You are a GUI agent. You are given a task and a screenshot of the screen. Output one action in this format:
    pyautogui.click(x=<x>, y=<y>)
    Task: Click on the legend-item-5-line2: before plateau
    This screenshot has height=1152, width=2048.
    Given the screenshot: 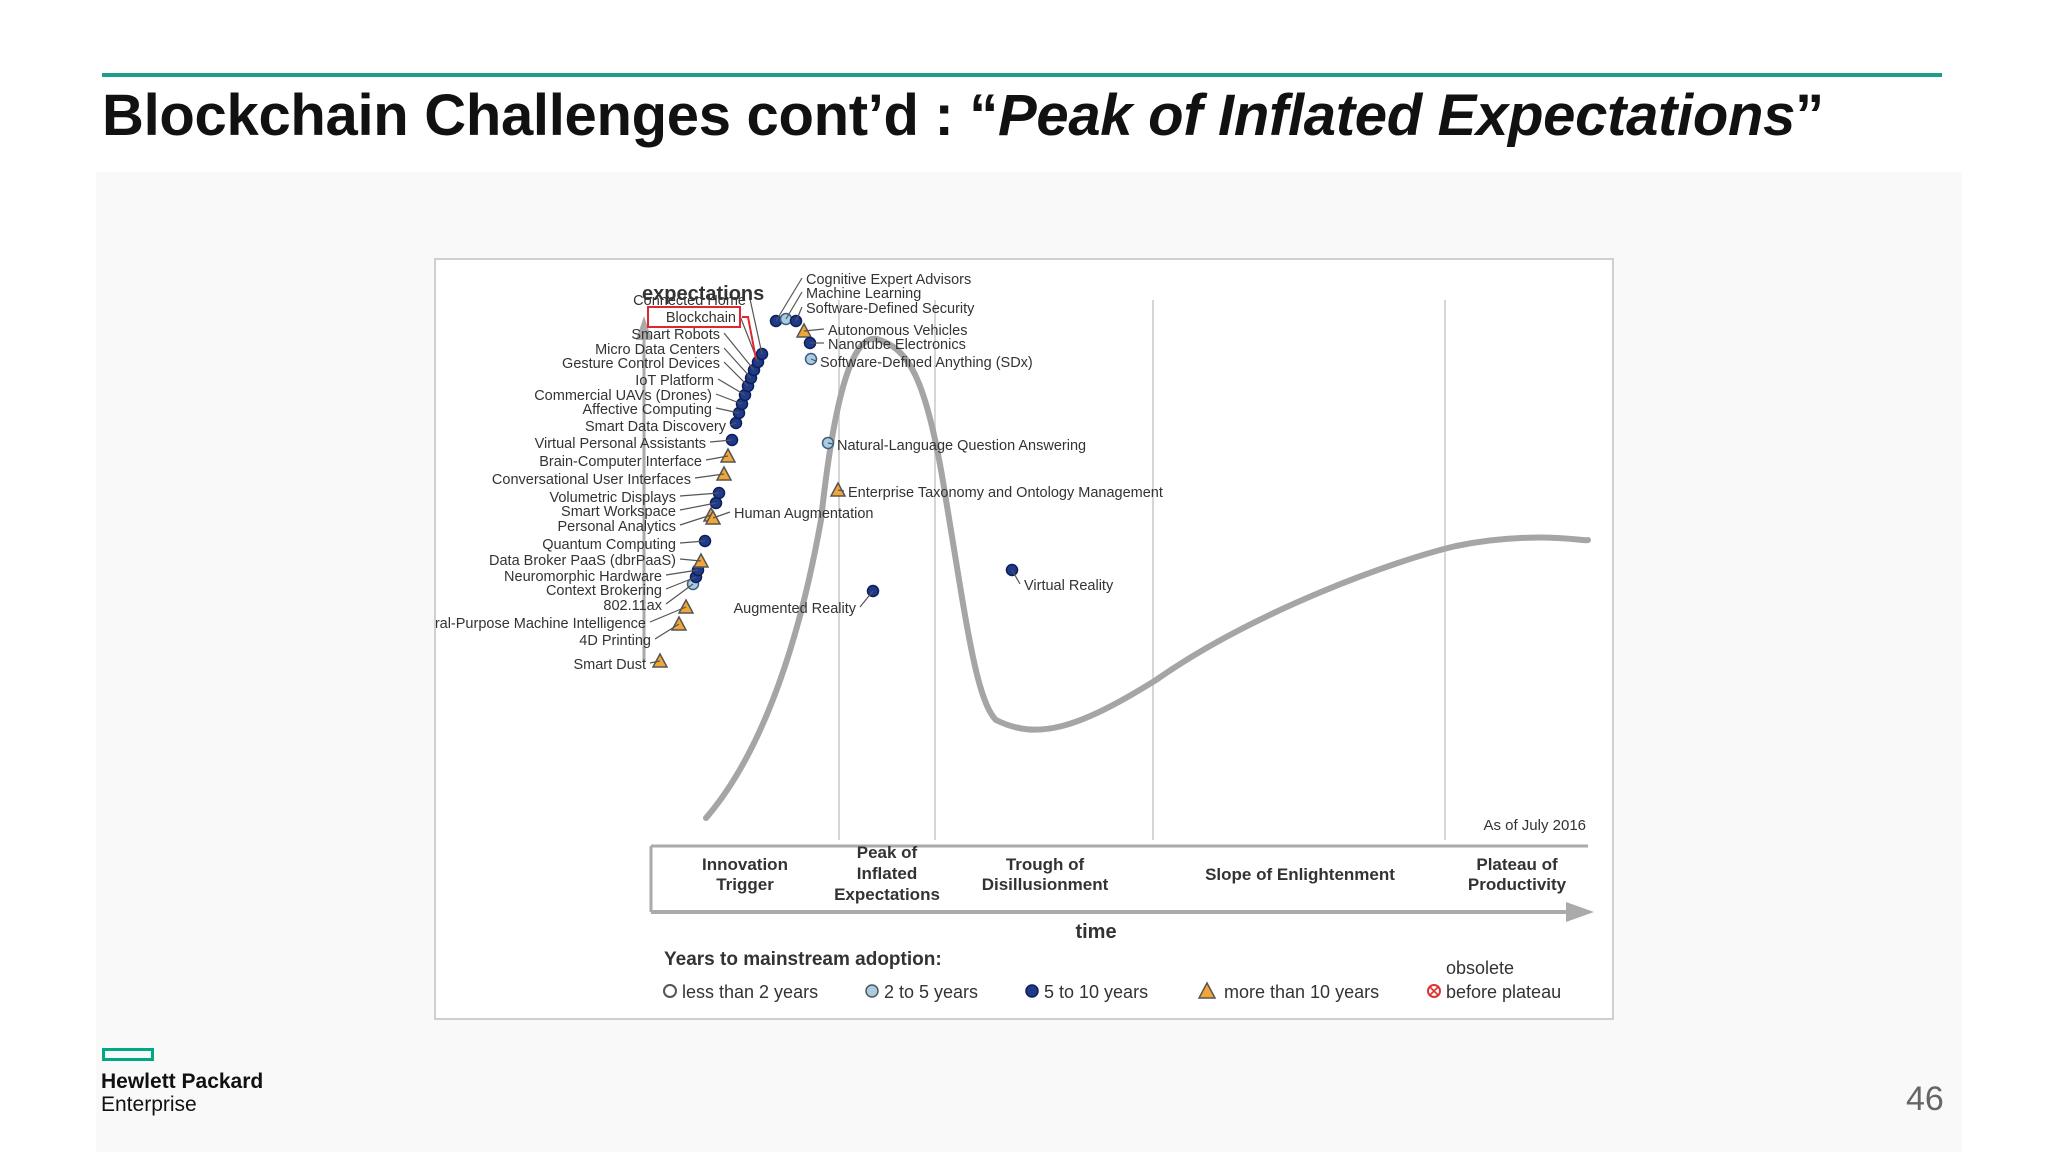 What is the action you would take?
    pyautogui.click(x=1503, y=992)
    